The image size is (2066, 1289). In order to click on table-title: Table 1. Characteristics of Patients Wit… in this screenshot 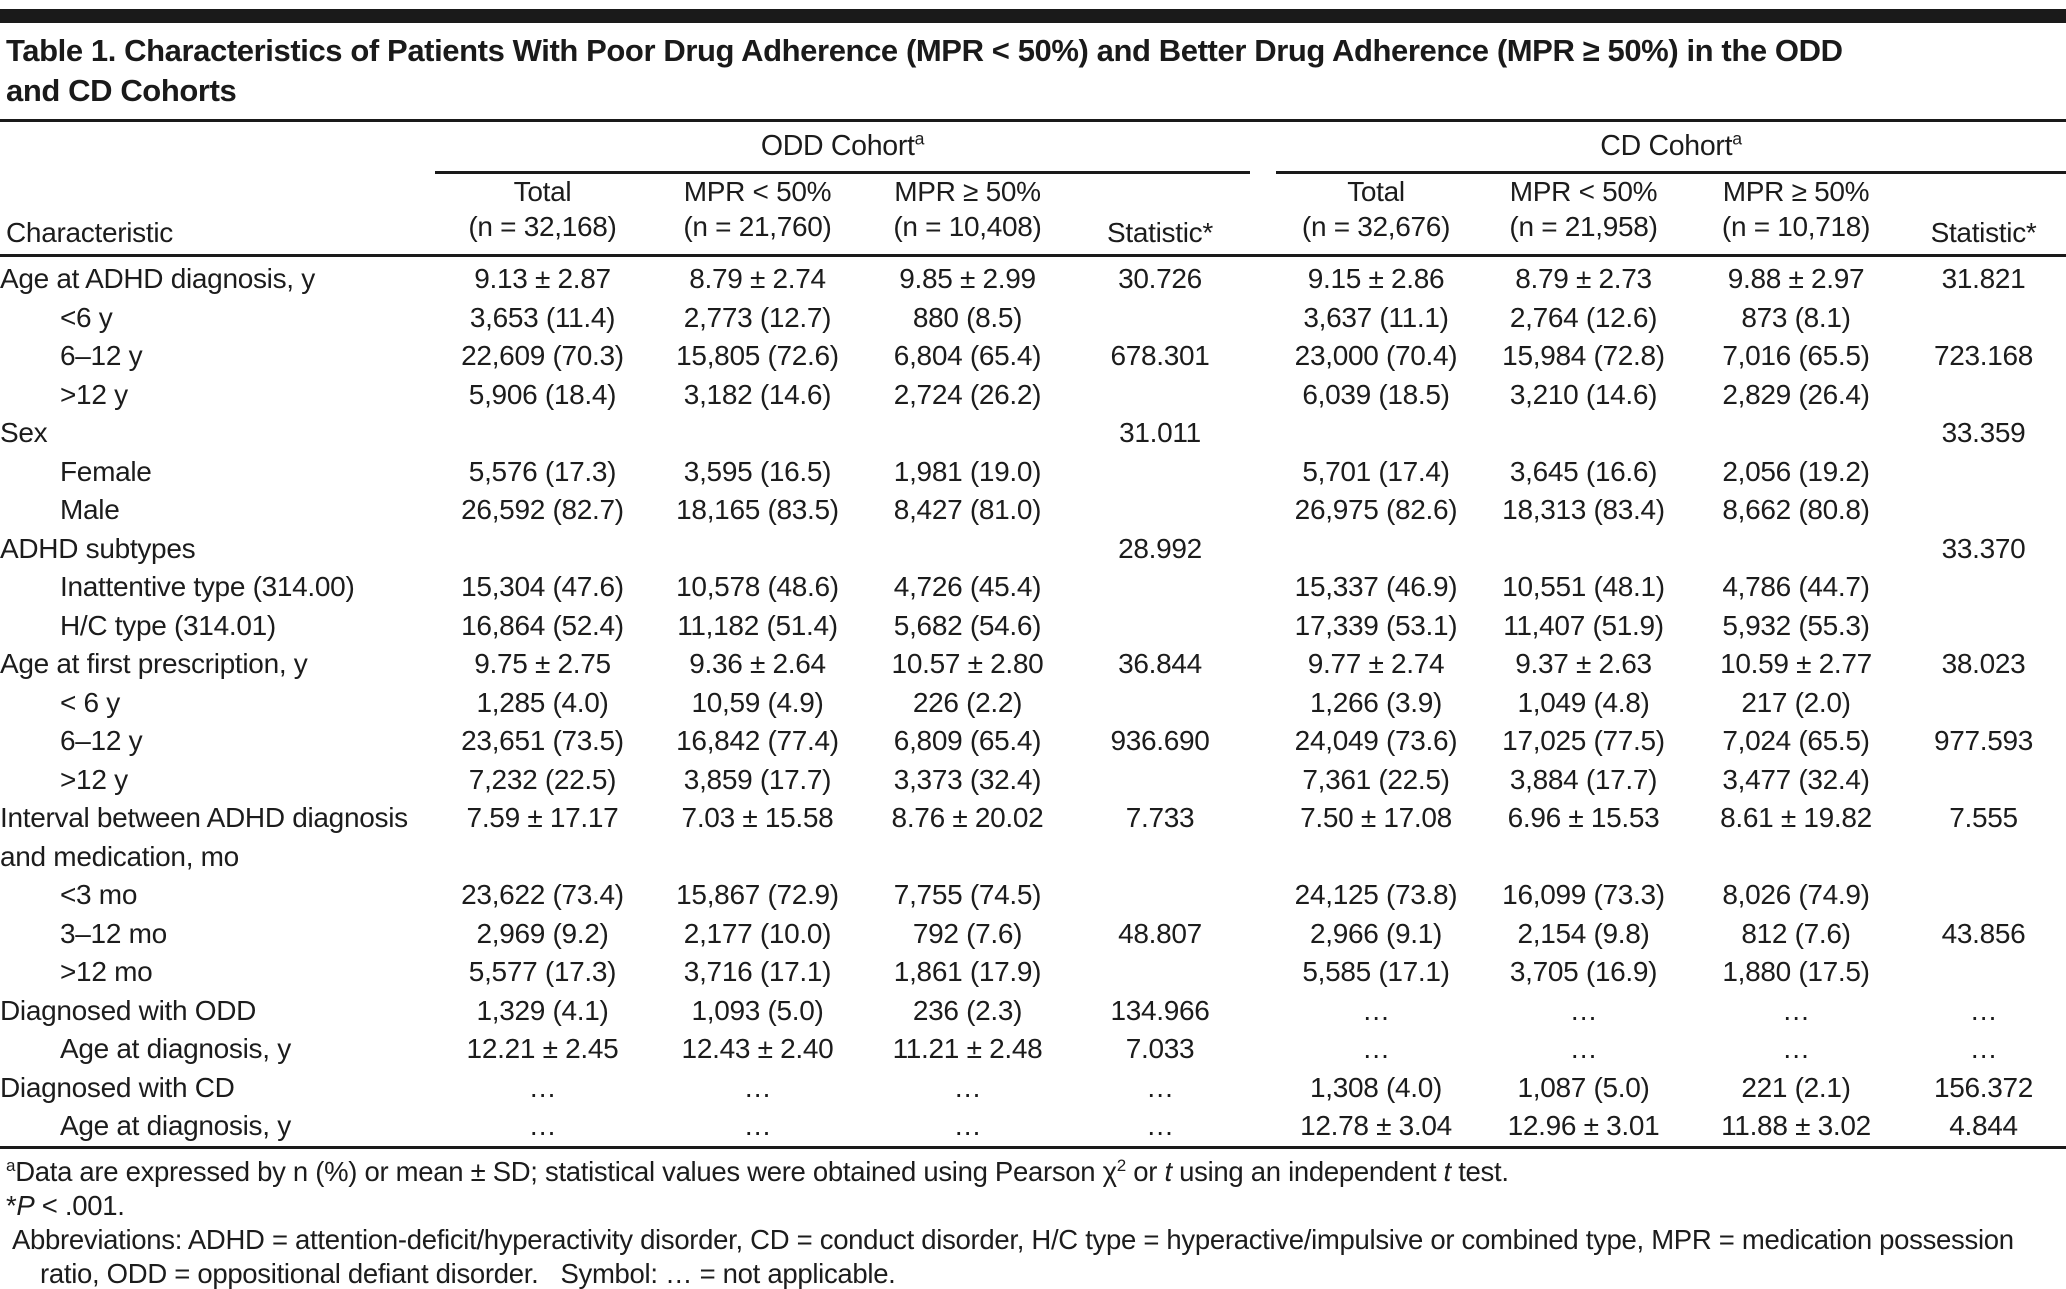, I will do `click(1033, 71)`.